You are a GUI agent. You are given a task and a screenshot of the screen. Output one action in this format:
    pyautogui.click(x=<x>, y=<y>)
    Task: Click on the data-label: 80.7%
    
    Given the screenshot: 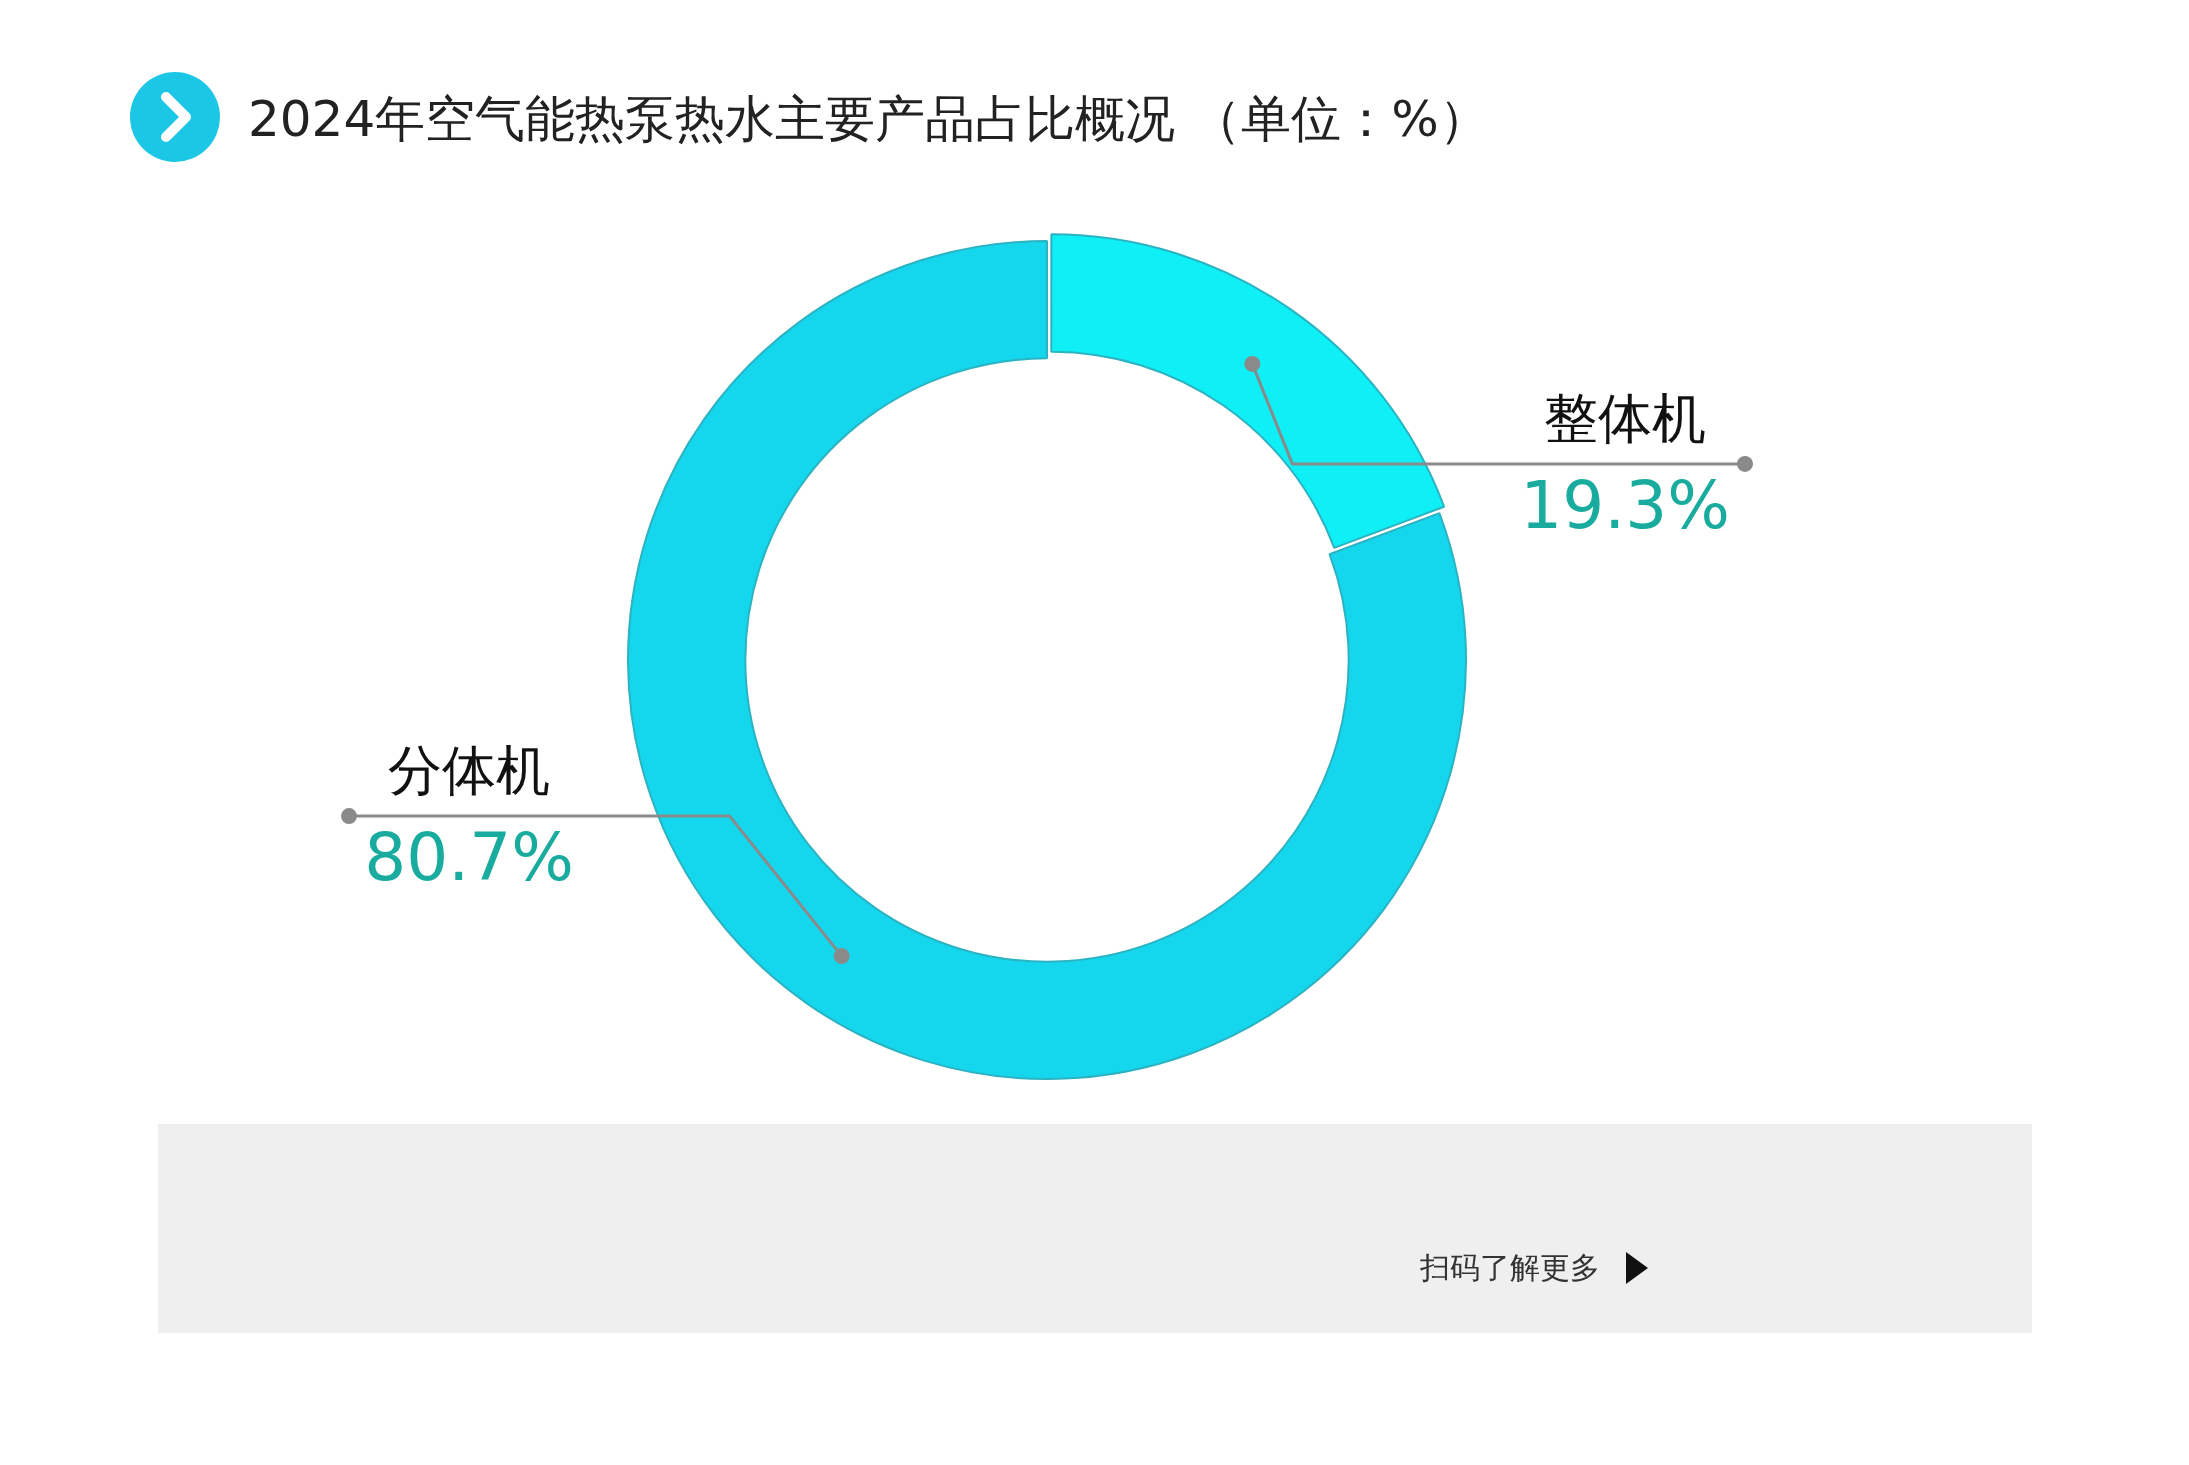 What is the action you would take?
    pyautogui.click(x=469, y=858)
    